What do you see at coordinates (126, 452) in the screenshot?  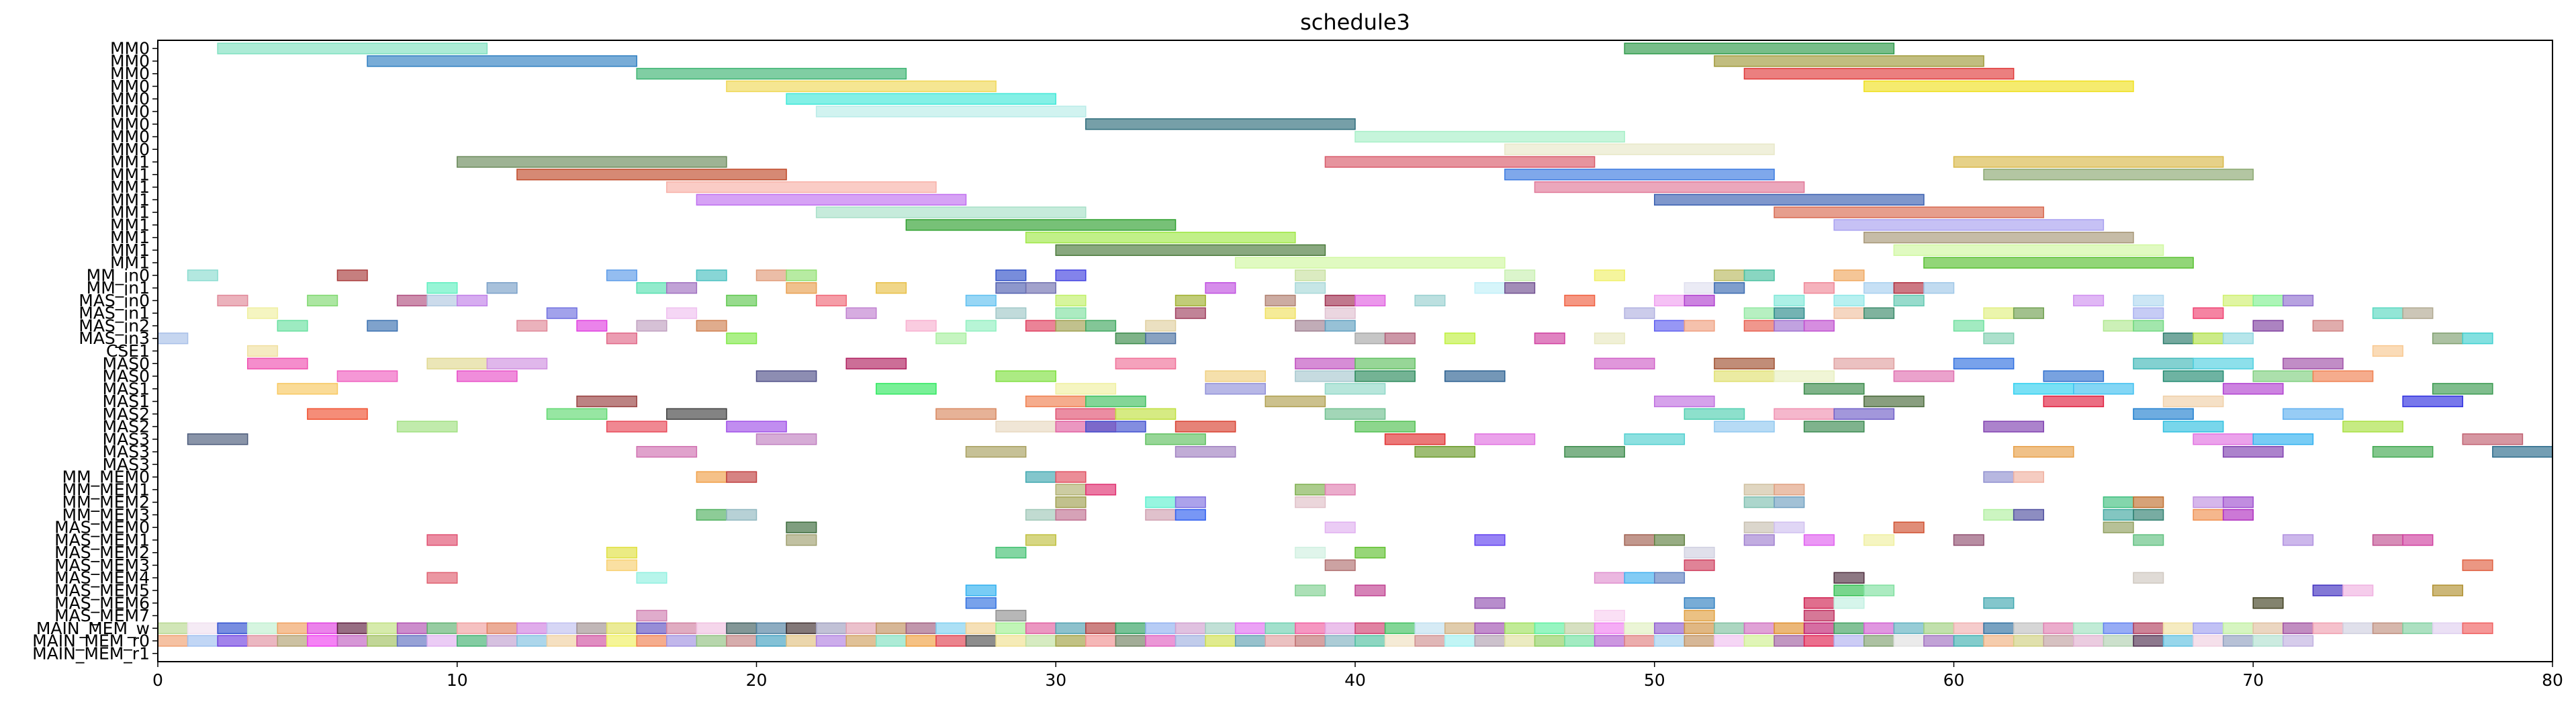 I see `y-tick-label: MAS3` at bounding box center [126, 452].